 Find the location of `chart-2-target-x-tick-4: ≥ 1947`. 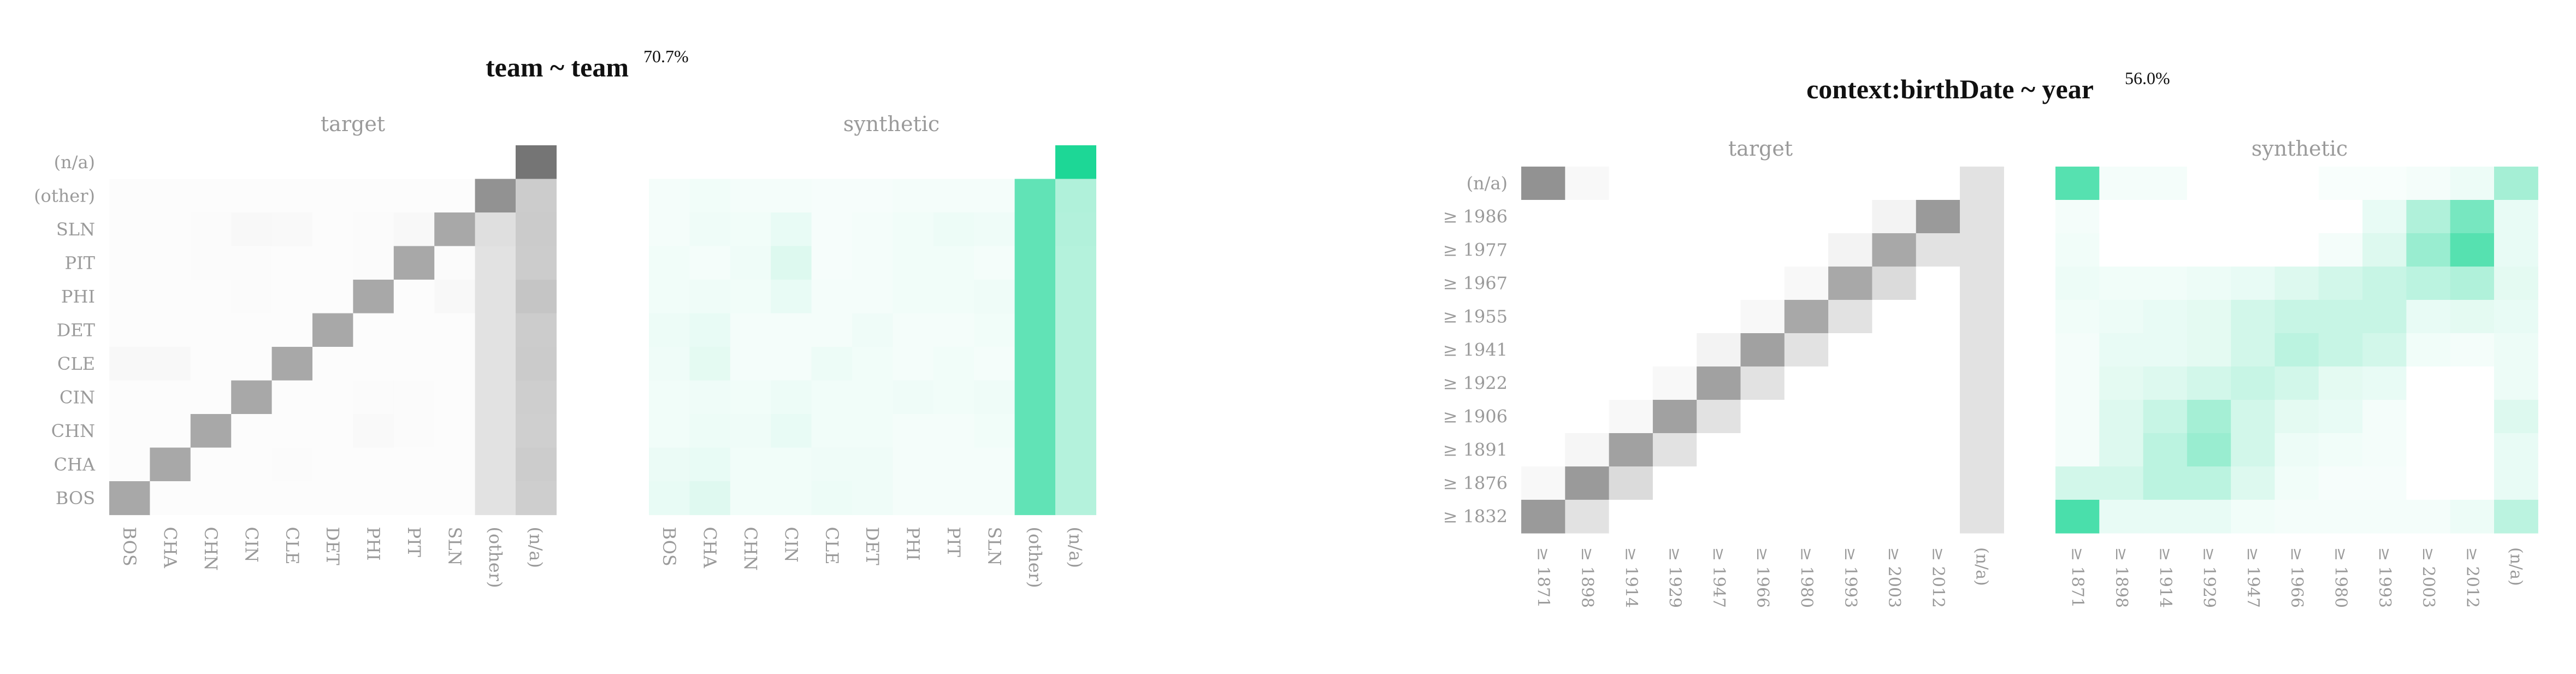

chart-2-target-x-tick-4: ≥ 1947 is located at coordinates (1718, 577).